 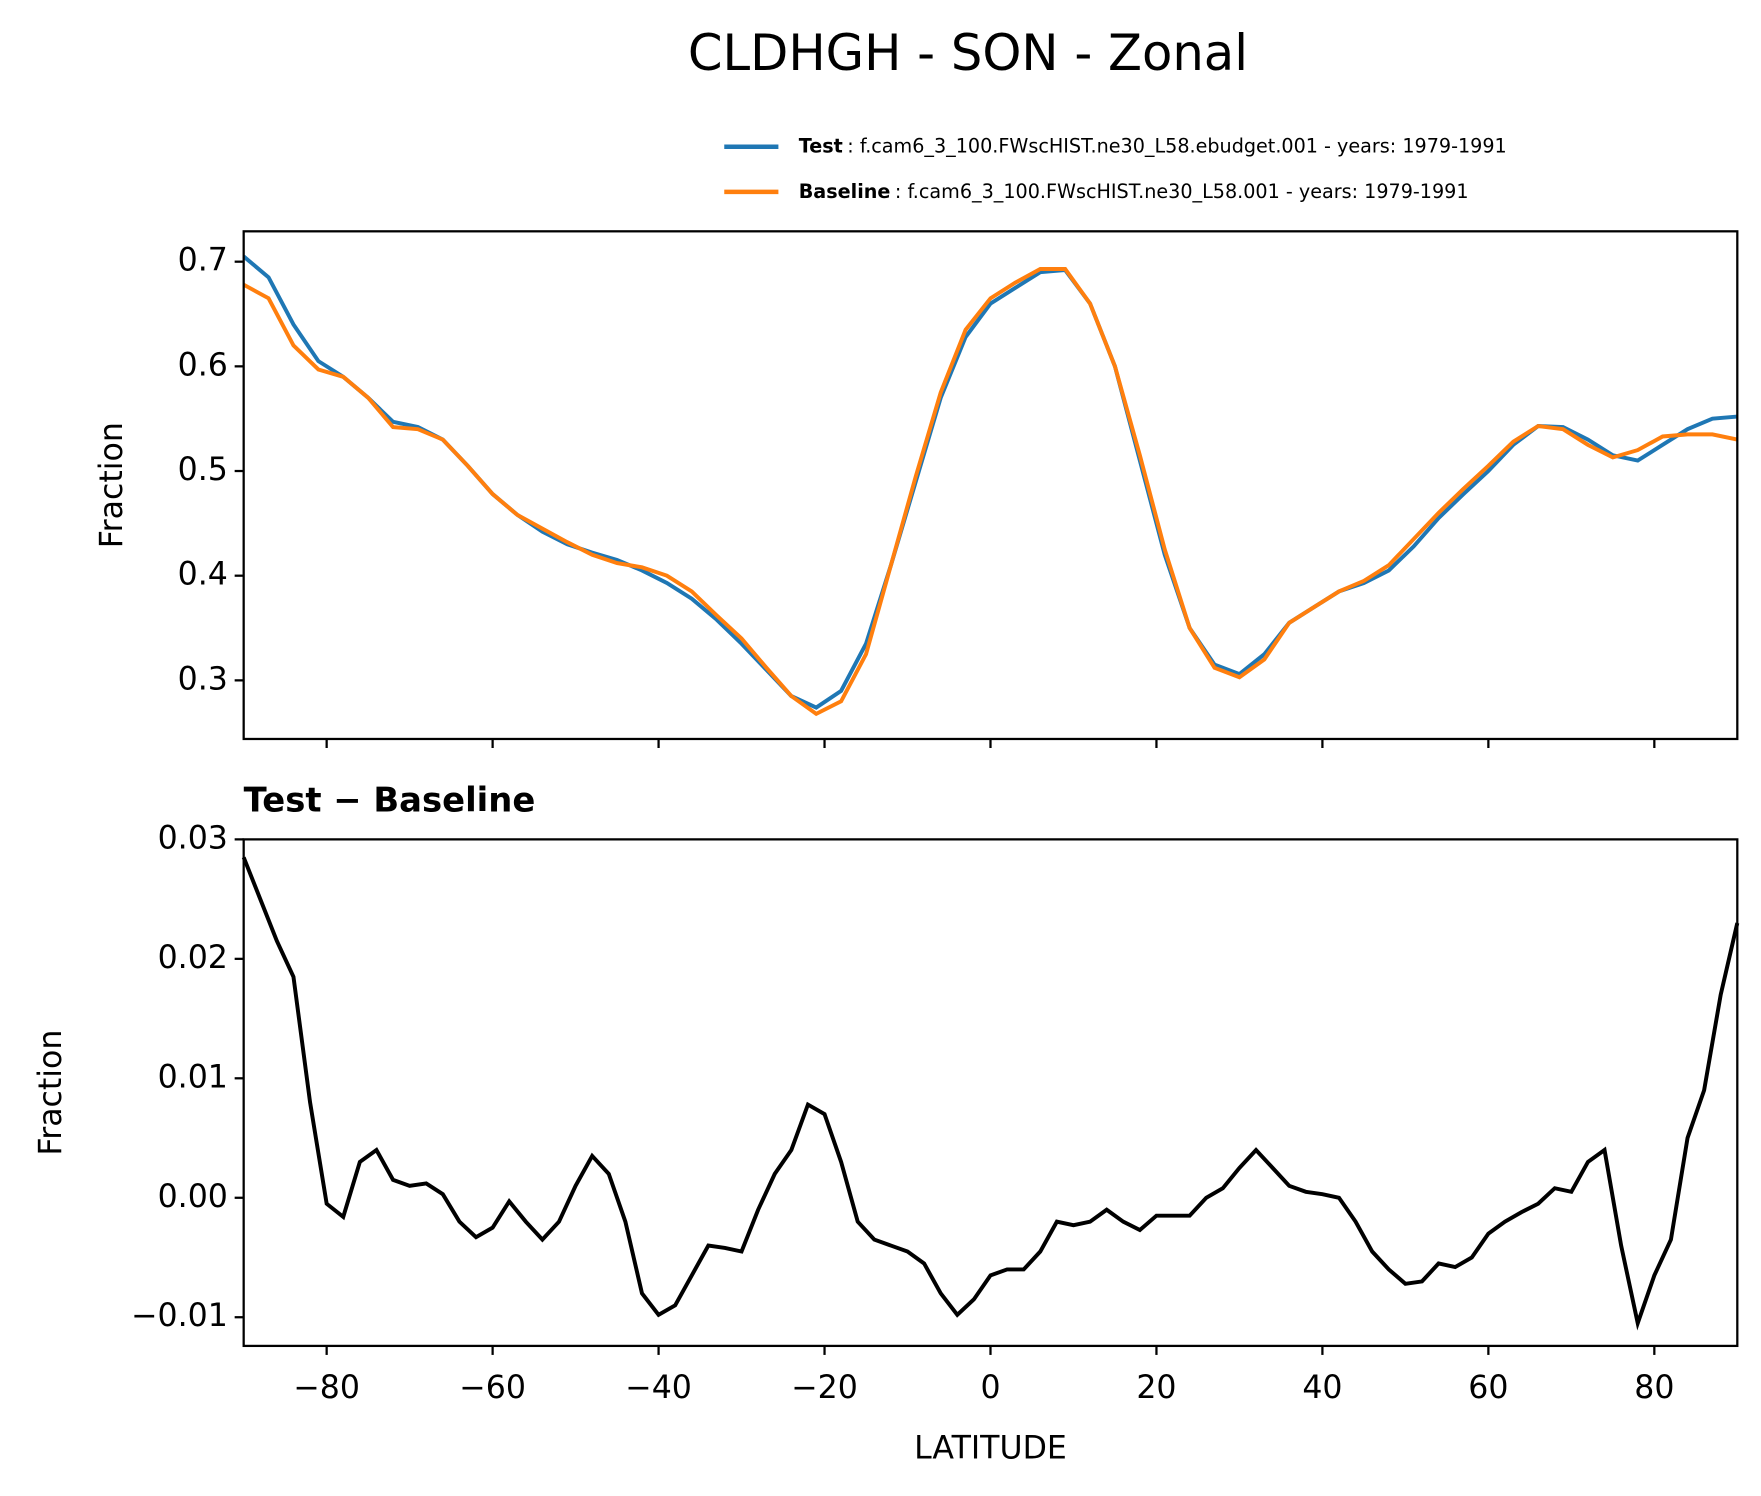 I want to click on y-tick-label: 0.3, so click(x=203, y=679).